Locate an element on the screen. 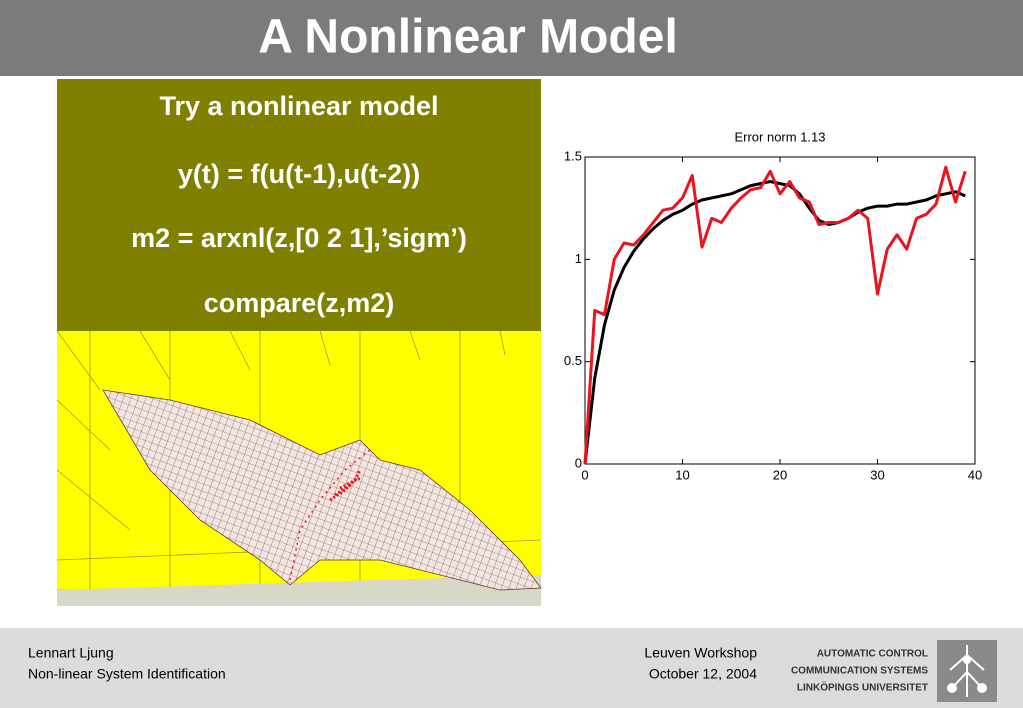  footer-author: Lennart Ljung is located at coordinates (71, 653).